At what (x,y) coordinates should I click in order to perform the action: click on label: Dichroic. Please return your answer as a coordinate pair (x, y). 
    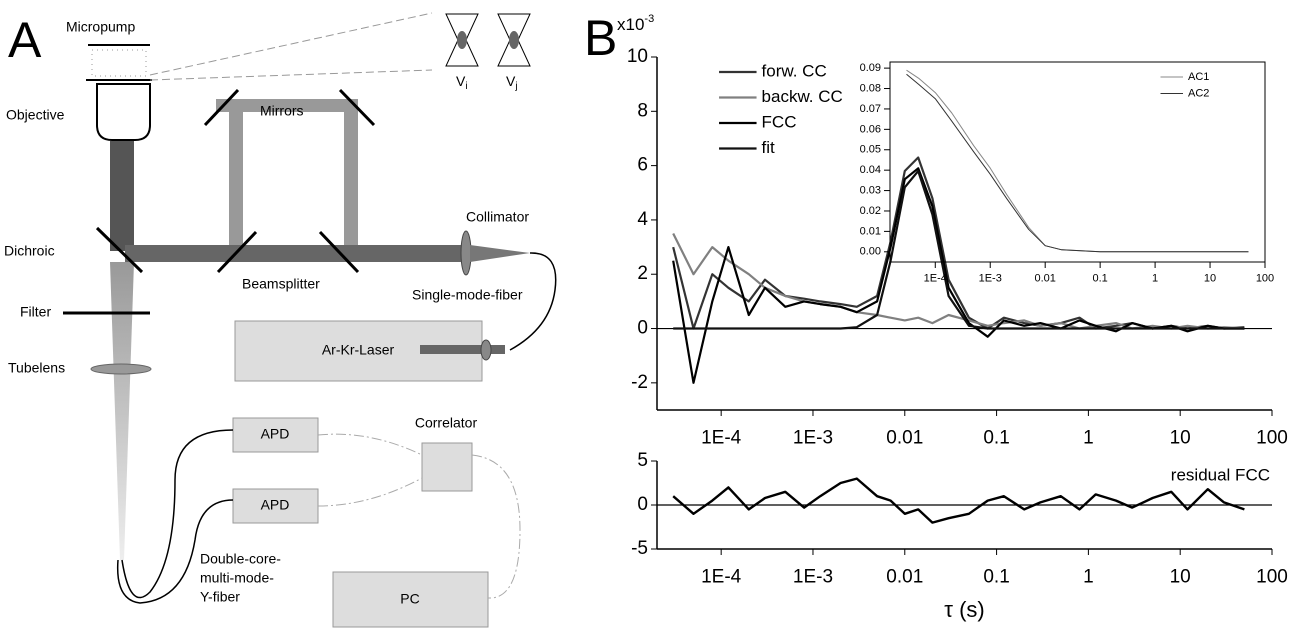
    Looking at the image, I should click on (29, 251).